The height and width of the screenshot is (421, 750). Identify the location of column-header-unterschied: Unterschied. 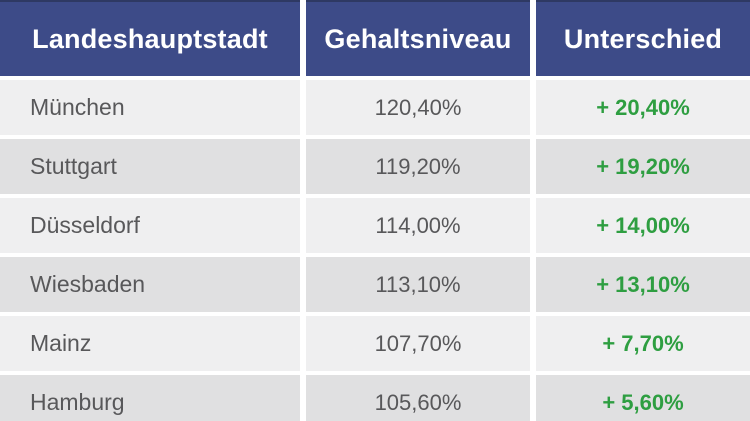
(643, 38).